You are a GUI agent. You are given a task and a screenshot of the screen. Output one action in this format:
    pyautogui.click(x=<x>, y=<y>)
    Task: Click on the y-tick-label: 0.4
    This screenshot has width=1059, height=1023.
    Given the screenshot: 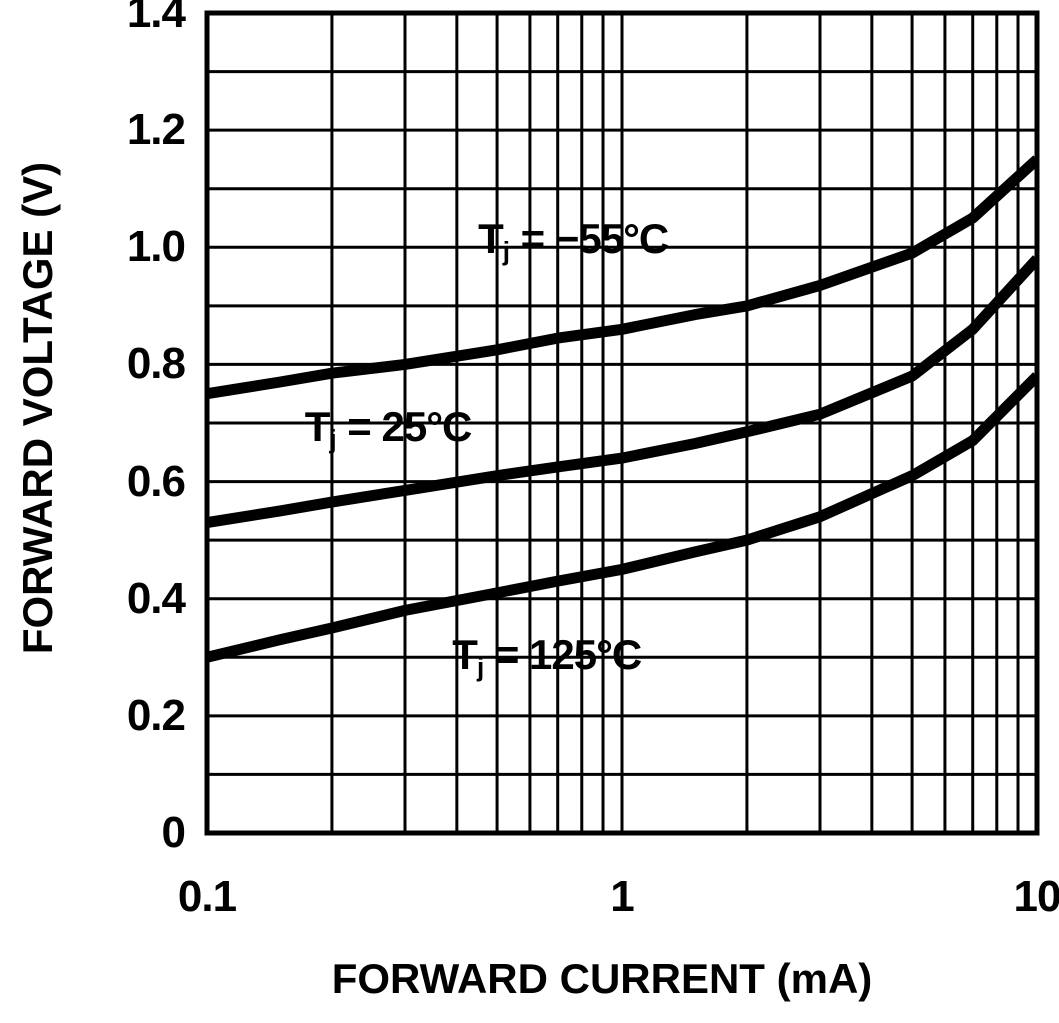 What is the action you would take?
    pyautogui.click(x=156, y=598)
    